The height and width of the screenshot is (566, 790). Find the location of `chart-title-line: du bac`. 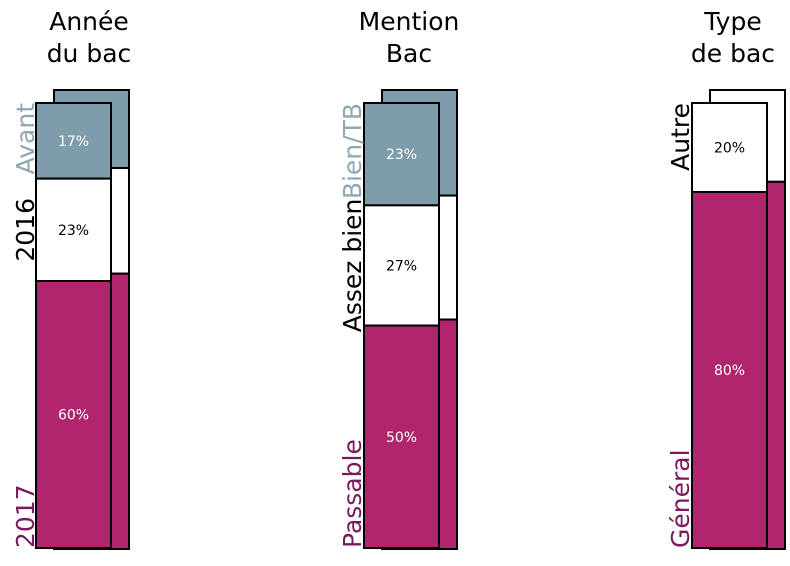

chart-title-line: du bac is located at coordinates (89, 53).